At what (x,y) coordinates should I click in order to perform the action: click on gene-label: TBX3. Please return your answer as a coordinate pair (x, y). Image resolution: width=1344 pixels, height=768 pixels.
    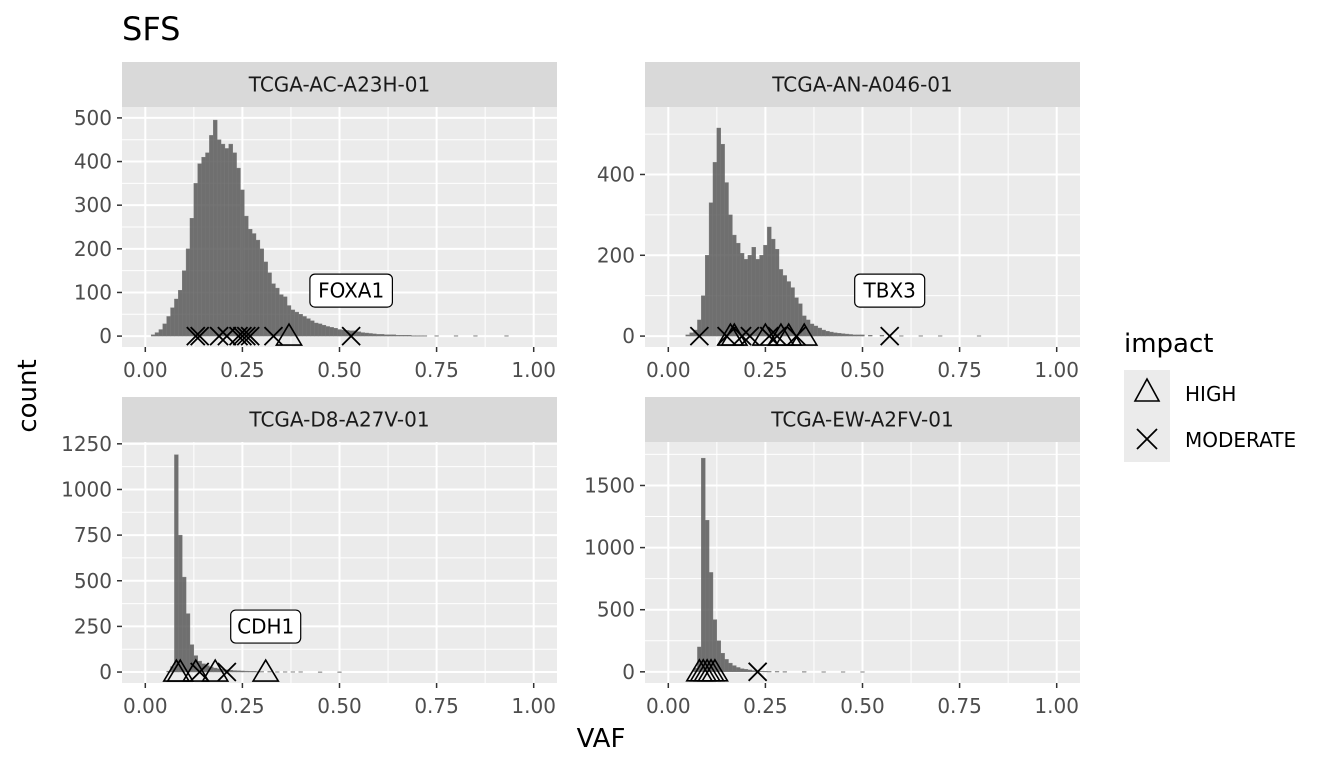
    Looking at the image, I should click on (889, 291).